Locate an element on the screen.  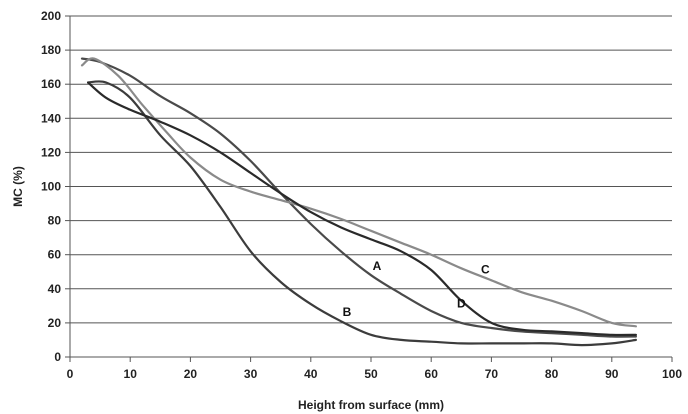
series-label-a: A is located at coordinates (377, 266).